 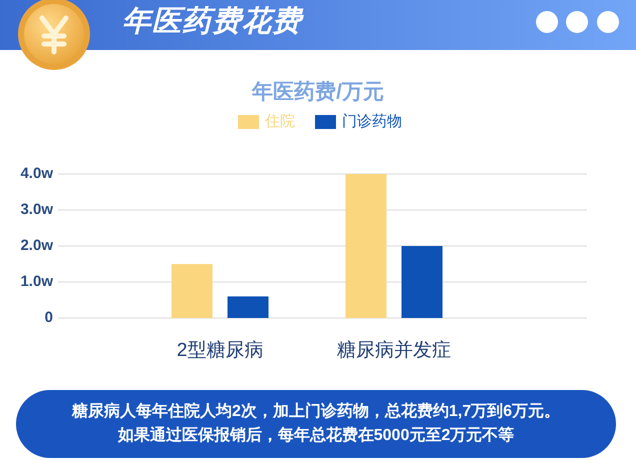 I want to click on legend-label: 门诊药物, so click(x=372, y=121).